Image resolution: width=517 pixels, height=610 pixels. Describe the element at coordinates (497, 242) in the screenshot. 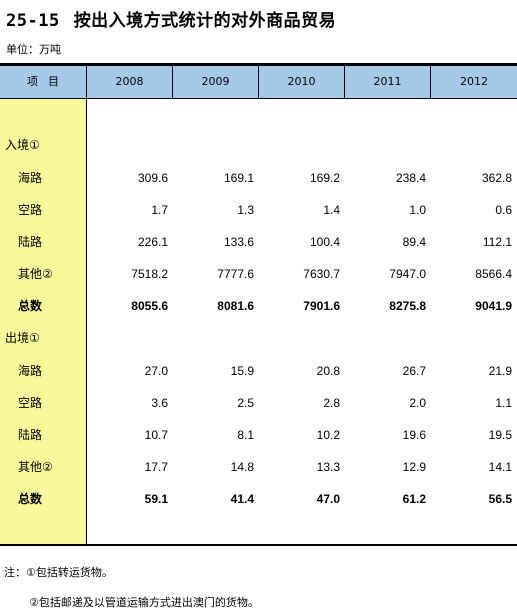

I see `value-cell: 112.1` at that location.